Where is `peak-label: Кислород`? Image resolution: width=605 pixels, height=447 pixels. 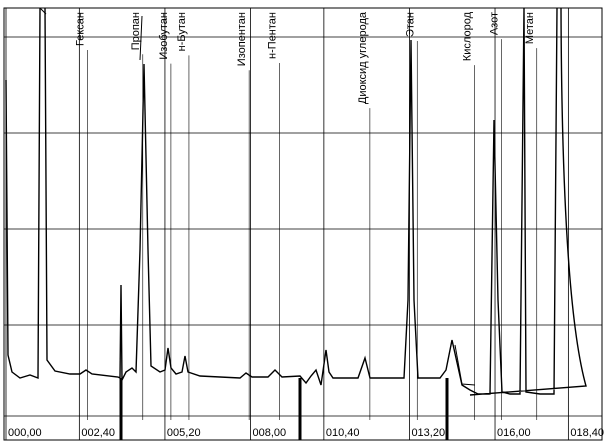
peak-label: Кислород is located at coordinates (467, 36).